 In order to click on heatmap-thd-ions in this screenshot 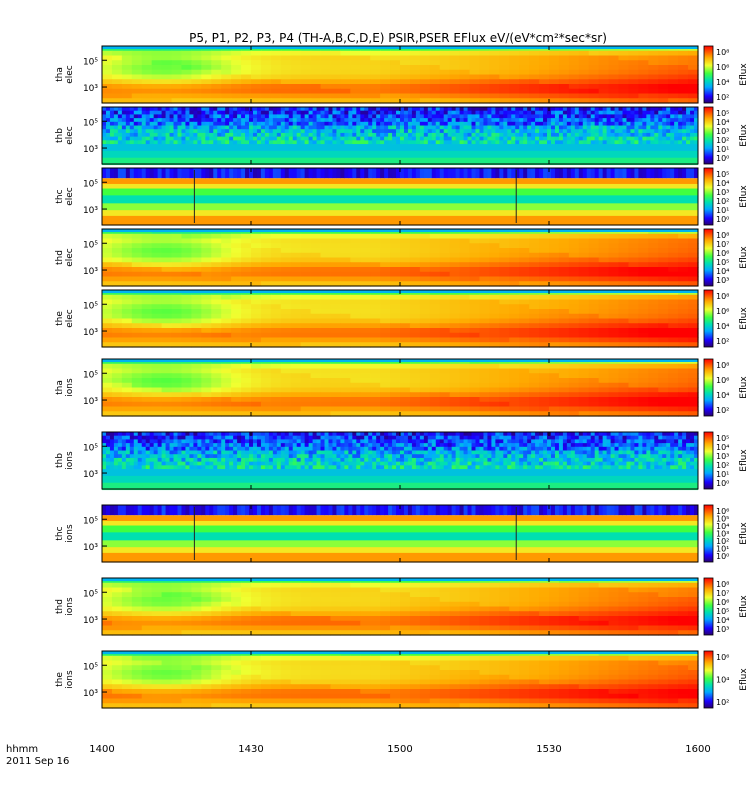, I will do `click(400, 607)`.